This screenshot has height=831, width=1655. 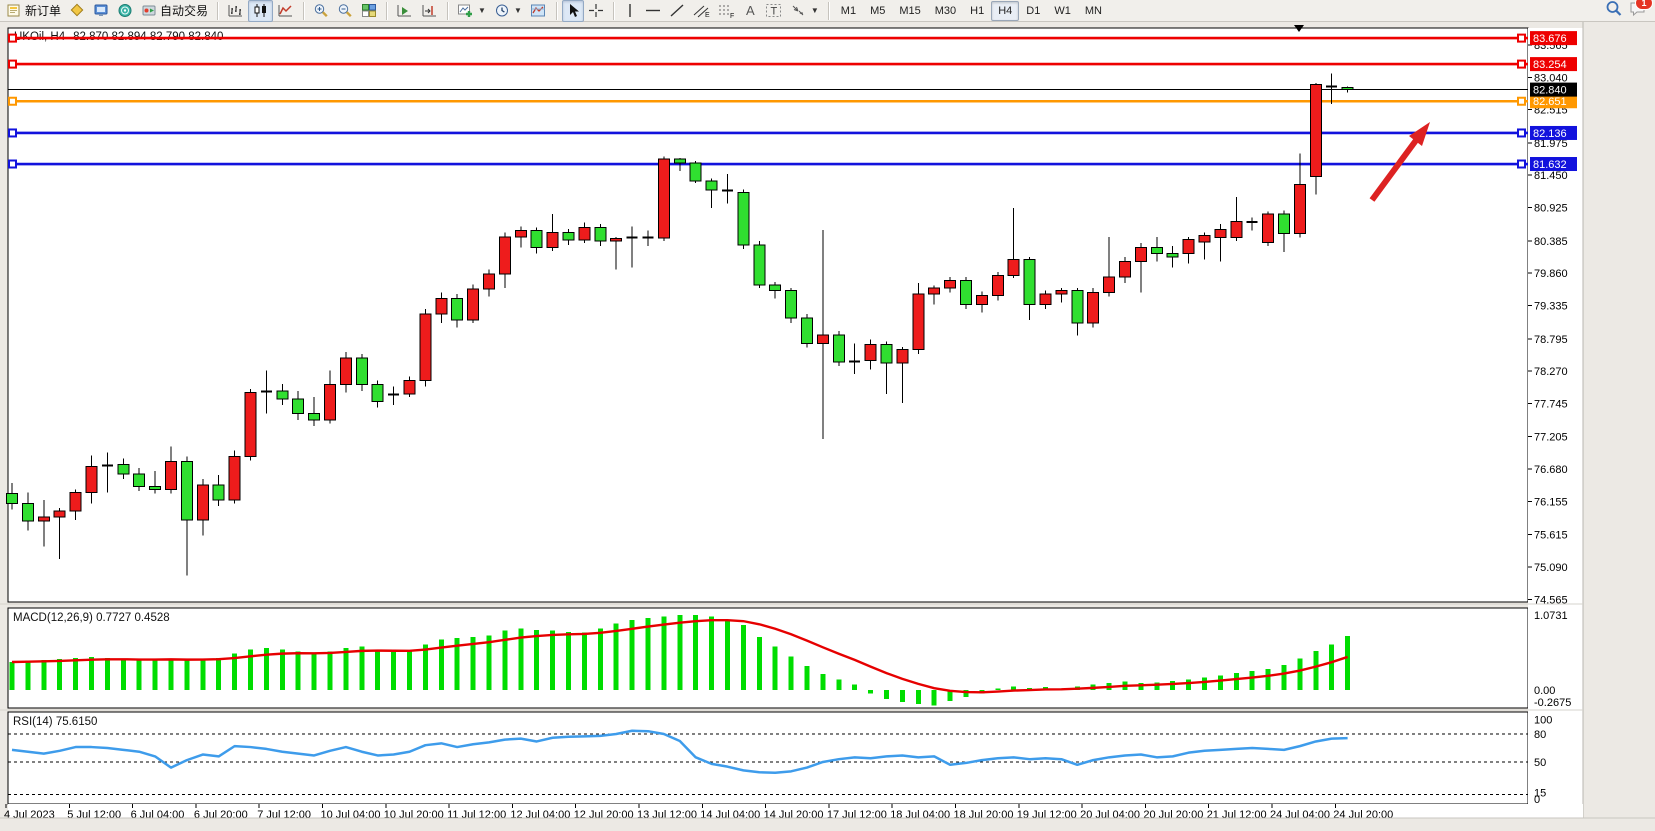 I want to click on search-button, so click(x=1614, y=11).